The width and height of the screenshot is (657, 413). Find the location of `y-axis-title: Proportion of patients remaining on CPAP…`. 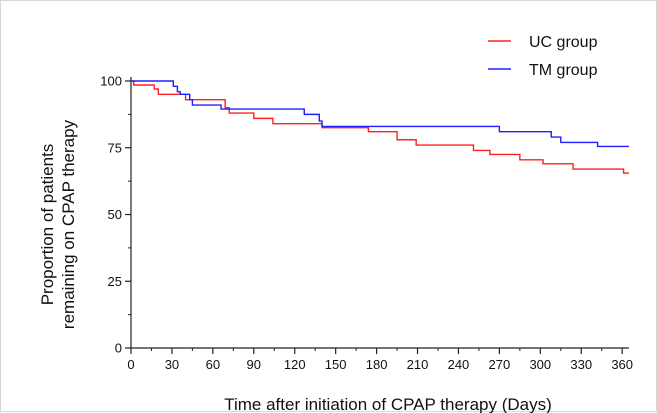

y-axis-title: Proportion of patients remaining on CPAP… is located at coordinates (58, 224).